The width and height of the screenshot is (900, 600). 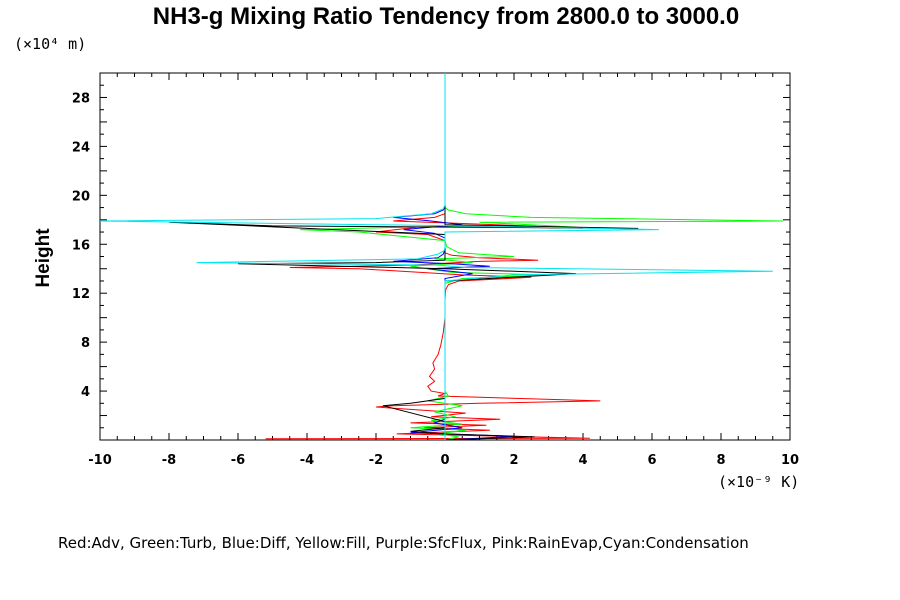 I want to click on x-tick-label: 8, so click(x=720, y=460).